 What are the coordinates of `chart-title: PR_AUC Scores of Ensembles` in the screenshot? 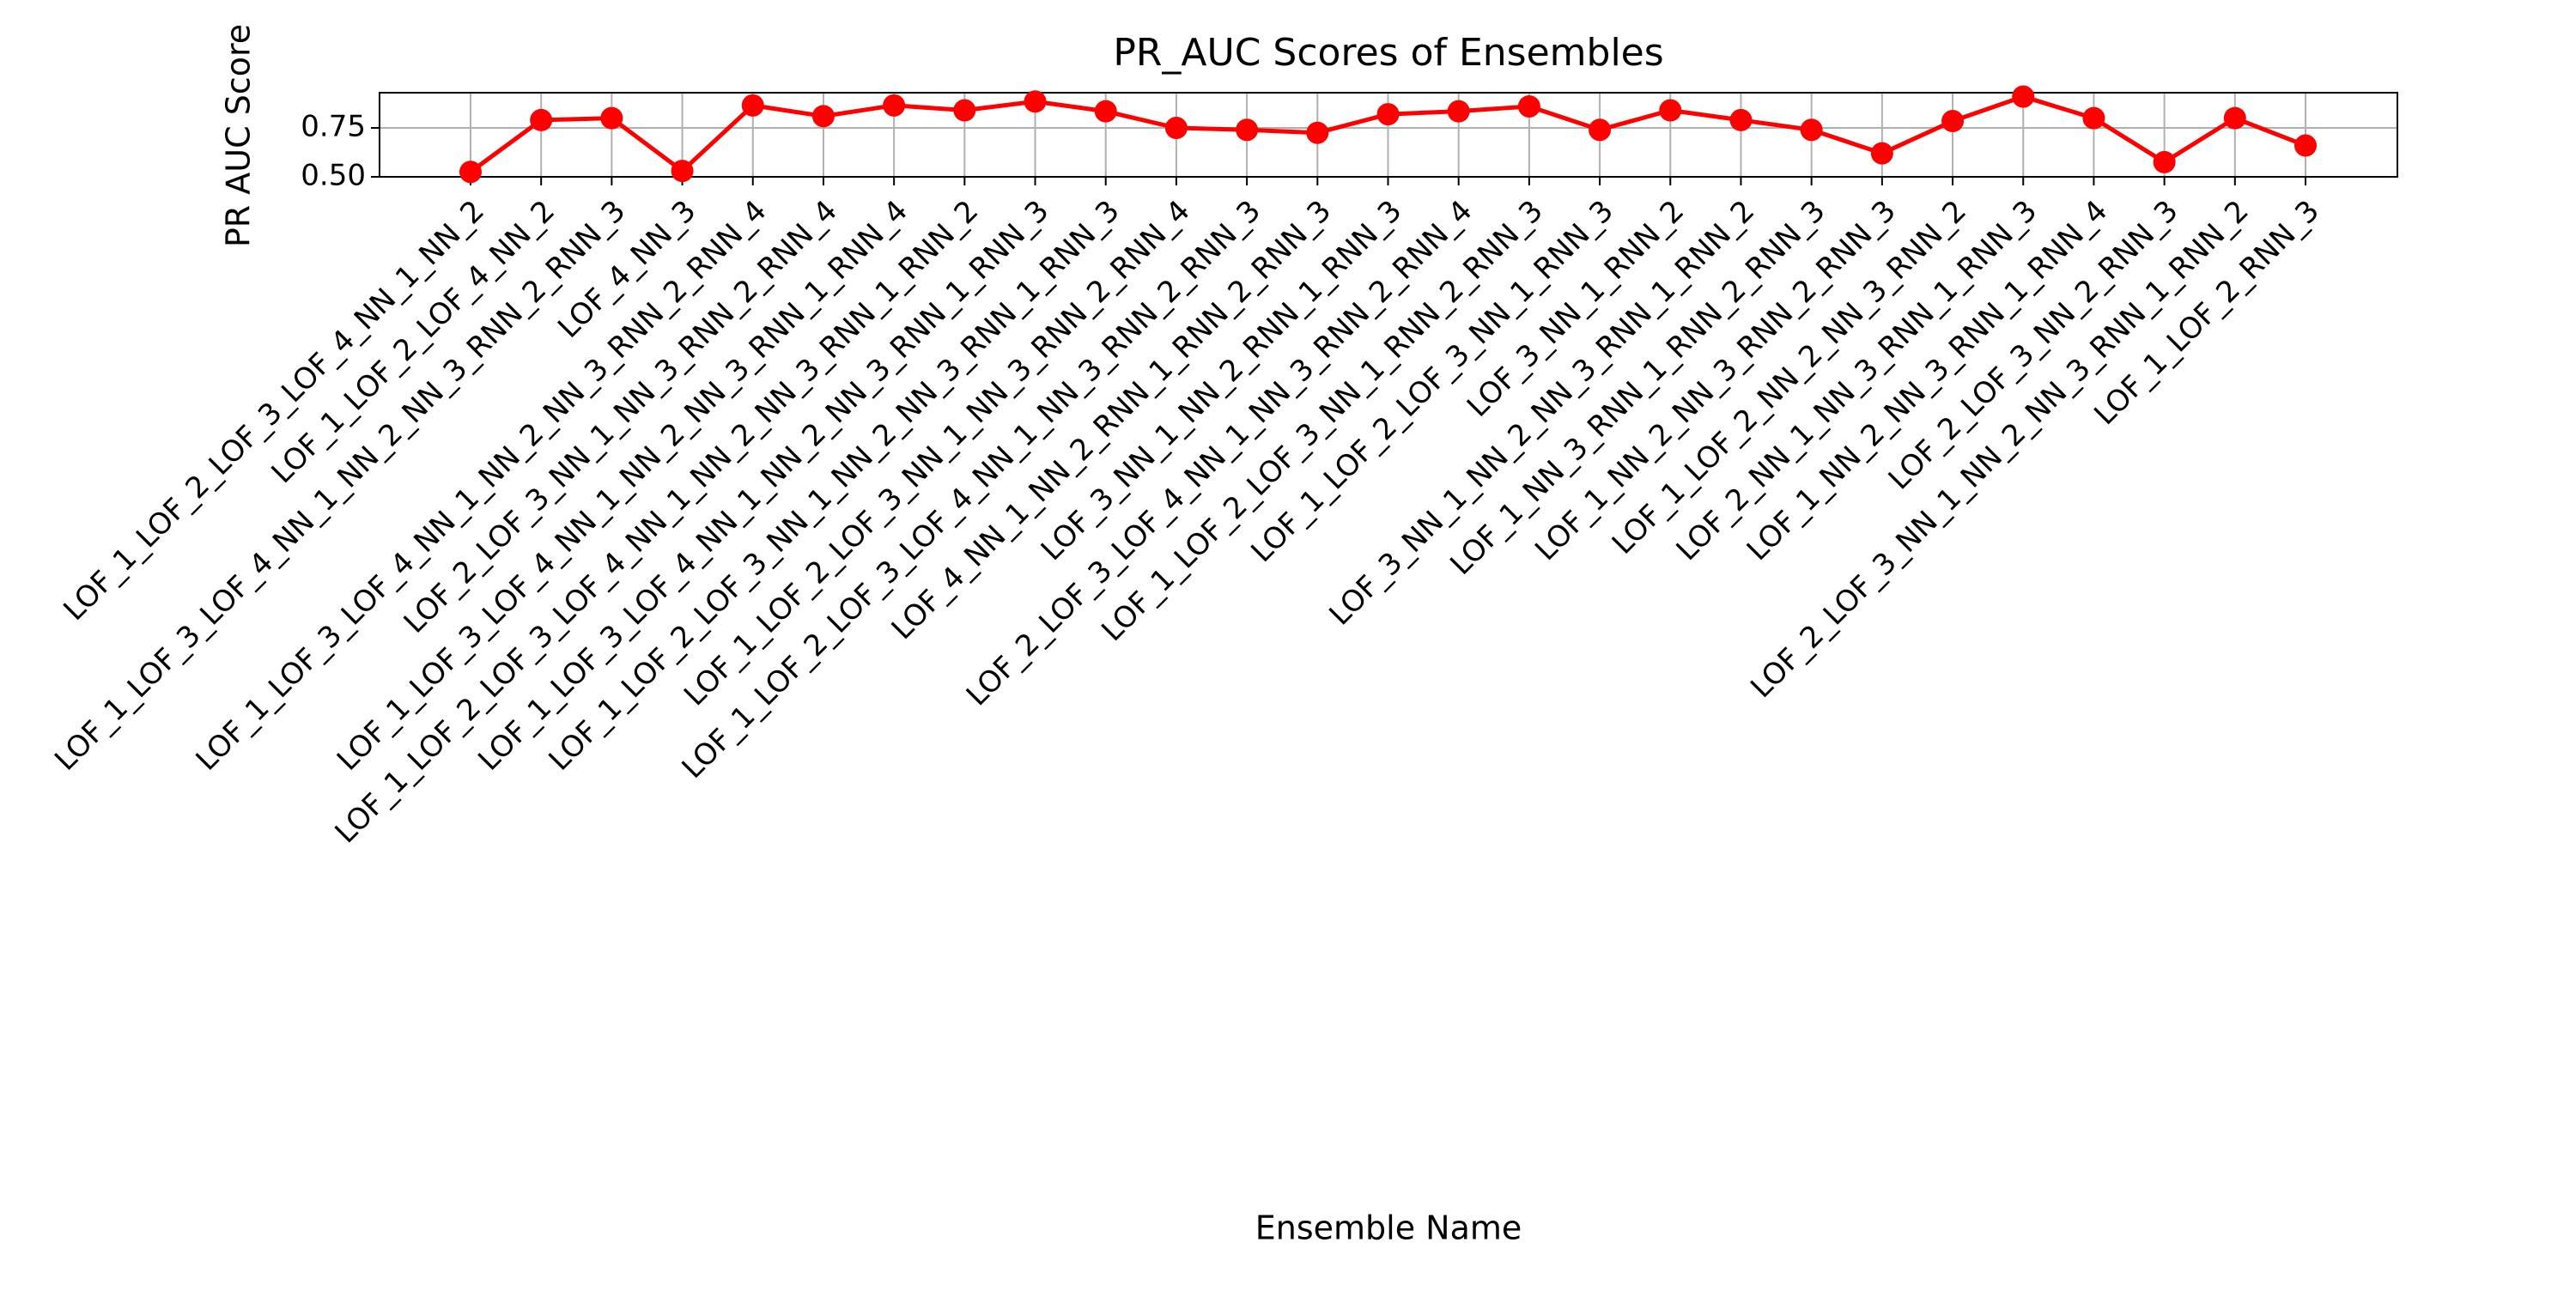 It's located at (1388, 53).